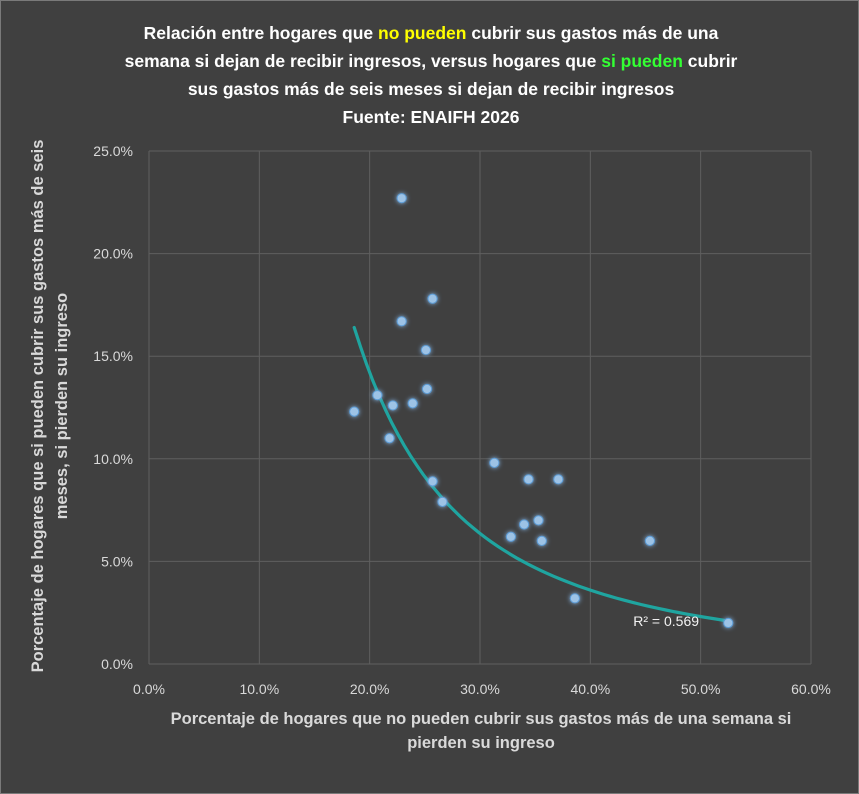 This screenshot has width=859, height=794. What do you see at coordinates (701, 689) in the screenshot?
I see `x-tick-label: 50.0%` at bounding box center [701, 689].